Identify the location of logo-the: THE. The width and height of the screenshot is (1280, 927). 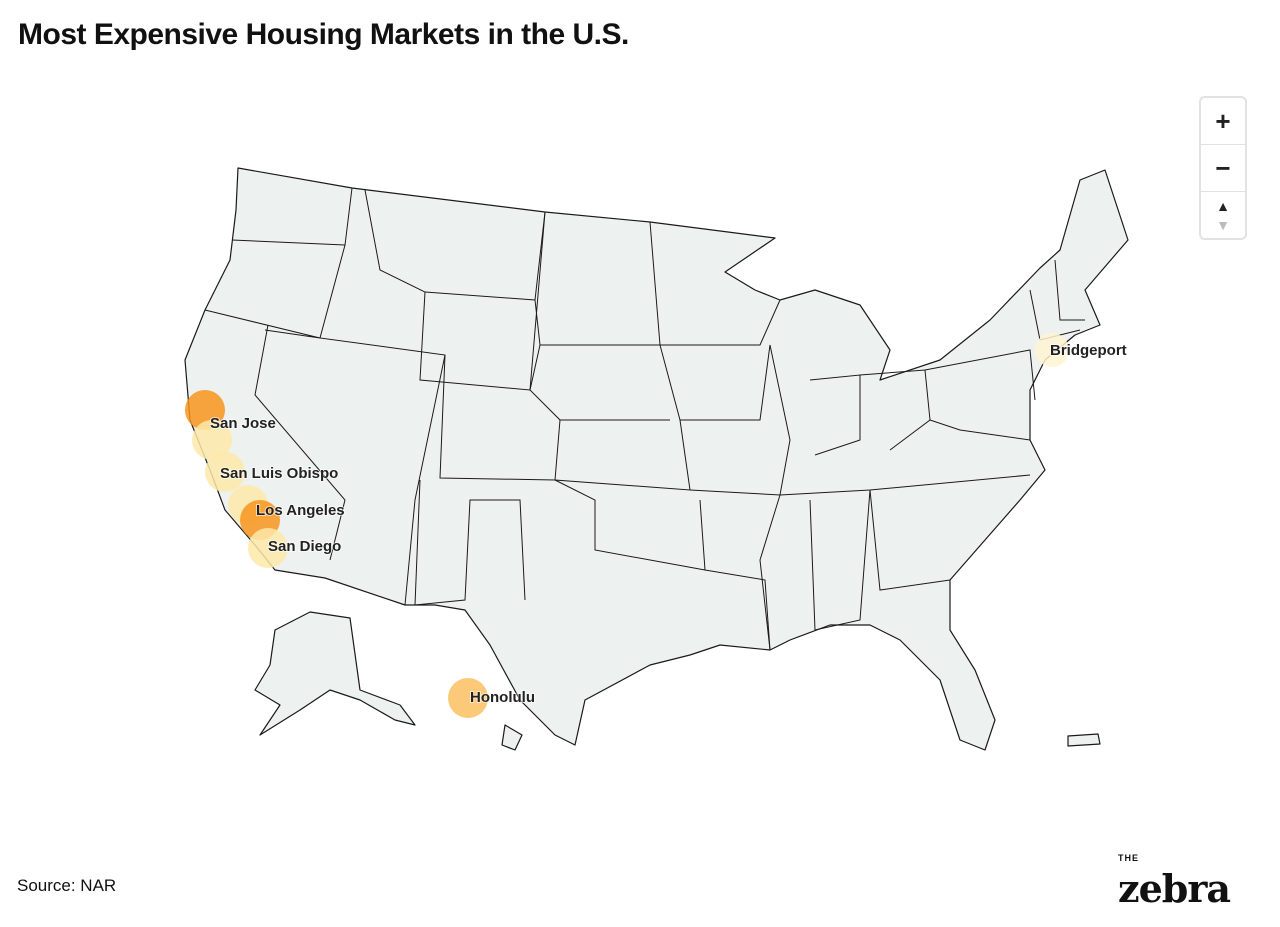
(1128, 858).